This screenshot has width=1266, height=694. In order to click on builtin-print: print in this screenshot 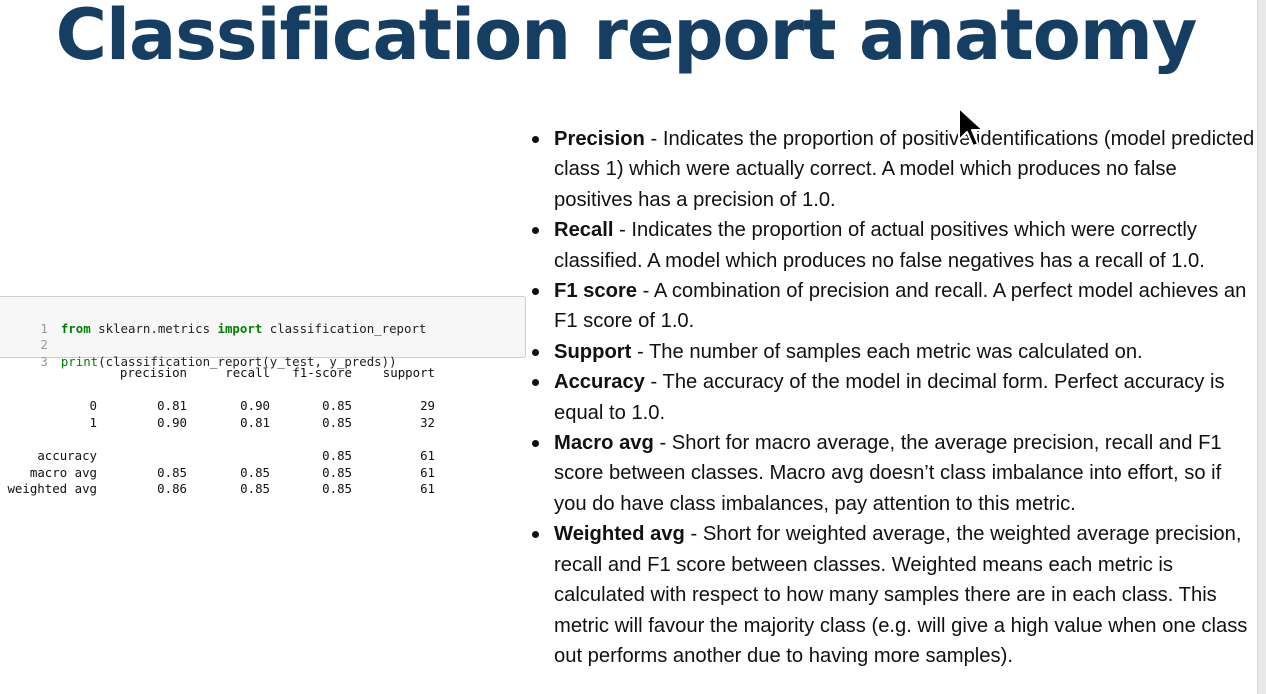, I will do `click(79, 361)`.